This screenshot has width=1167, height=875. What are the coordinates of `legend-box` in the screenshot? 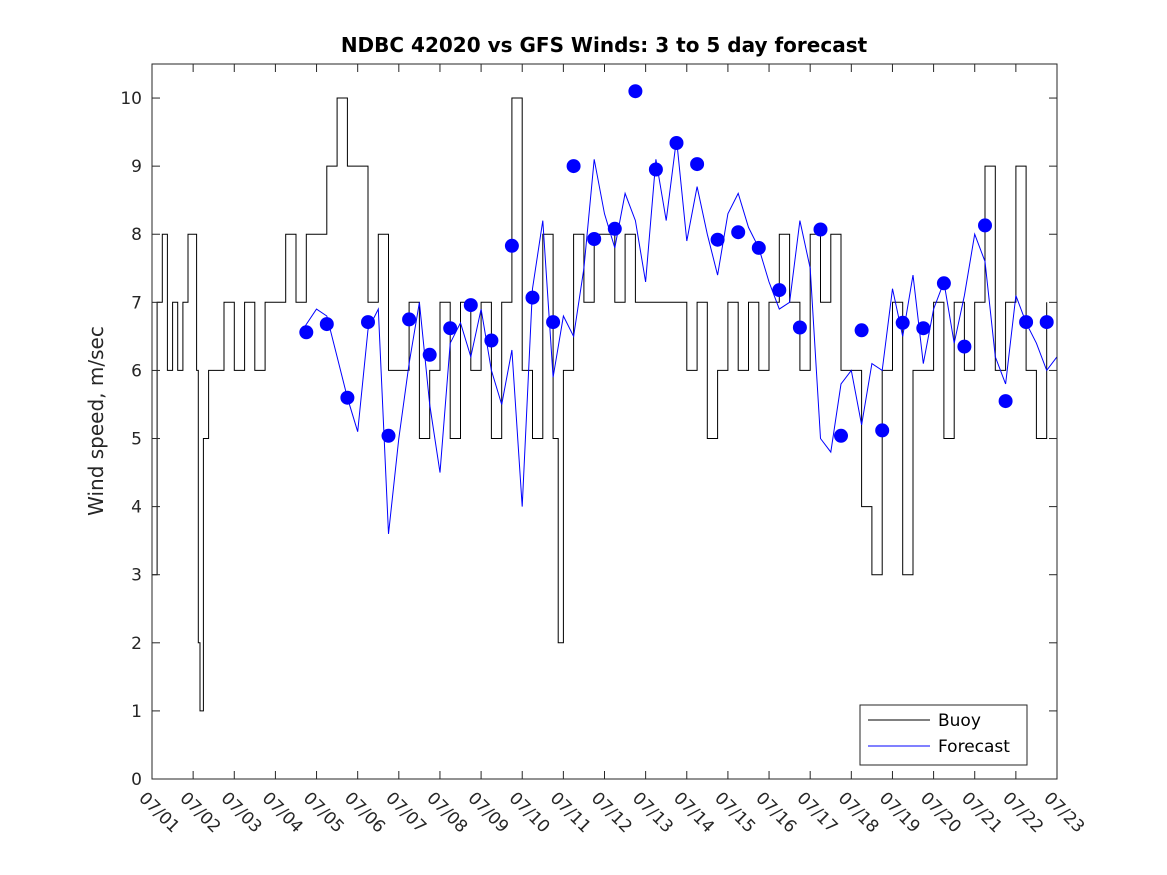 It's located at (943, 735).